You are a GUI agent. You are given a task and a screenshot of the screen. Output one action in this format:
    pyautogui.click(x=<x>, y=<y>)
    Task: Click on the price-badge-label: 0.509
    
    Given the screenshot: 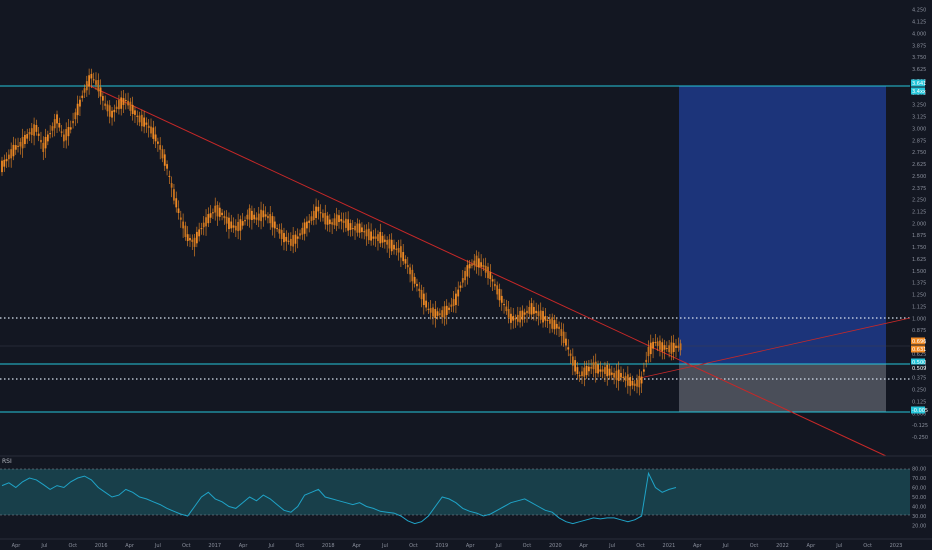 What is the action you would take?
    pyautogui.click(x=919, y=369)
    